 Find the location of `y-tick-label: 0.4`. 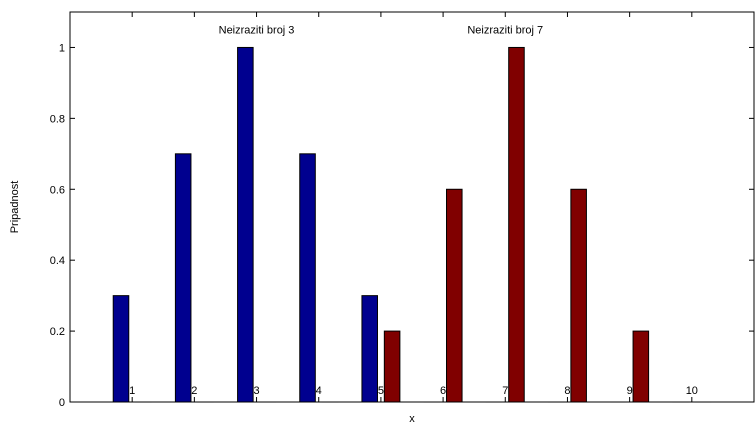

y-tick-label: 0.4 is located at coordinates (57, 261).